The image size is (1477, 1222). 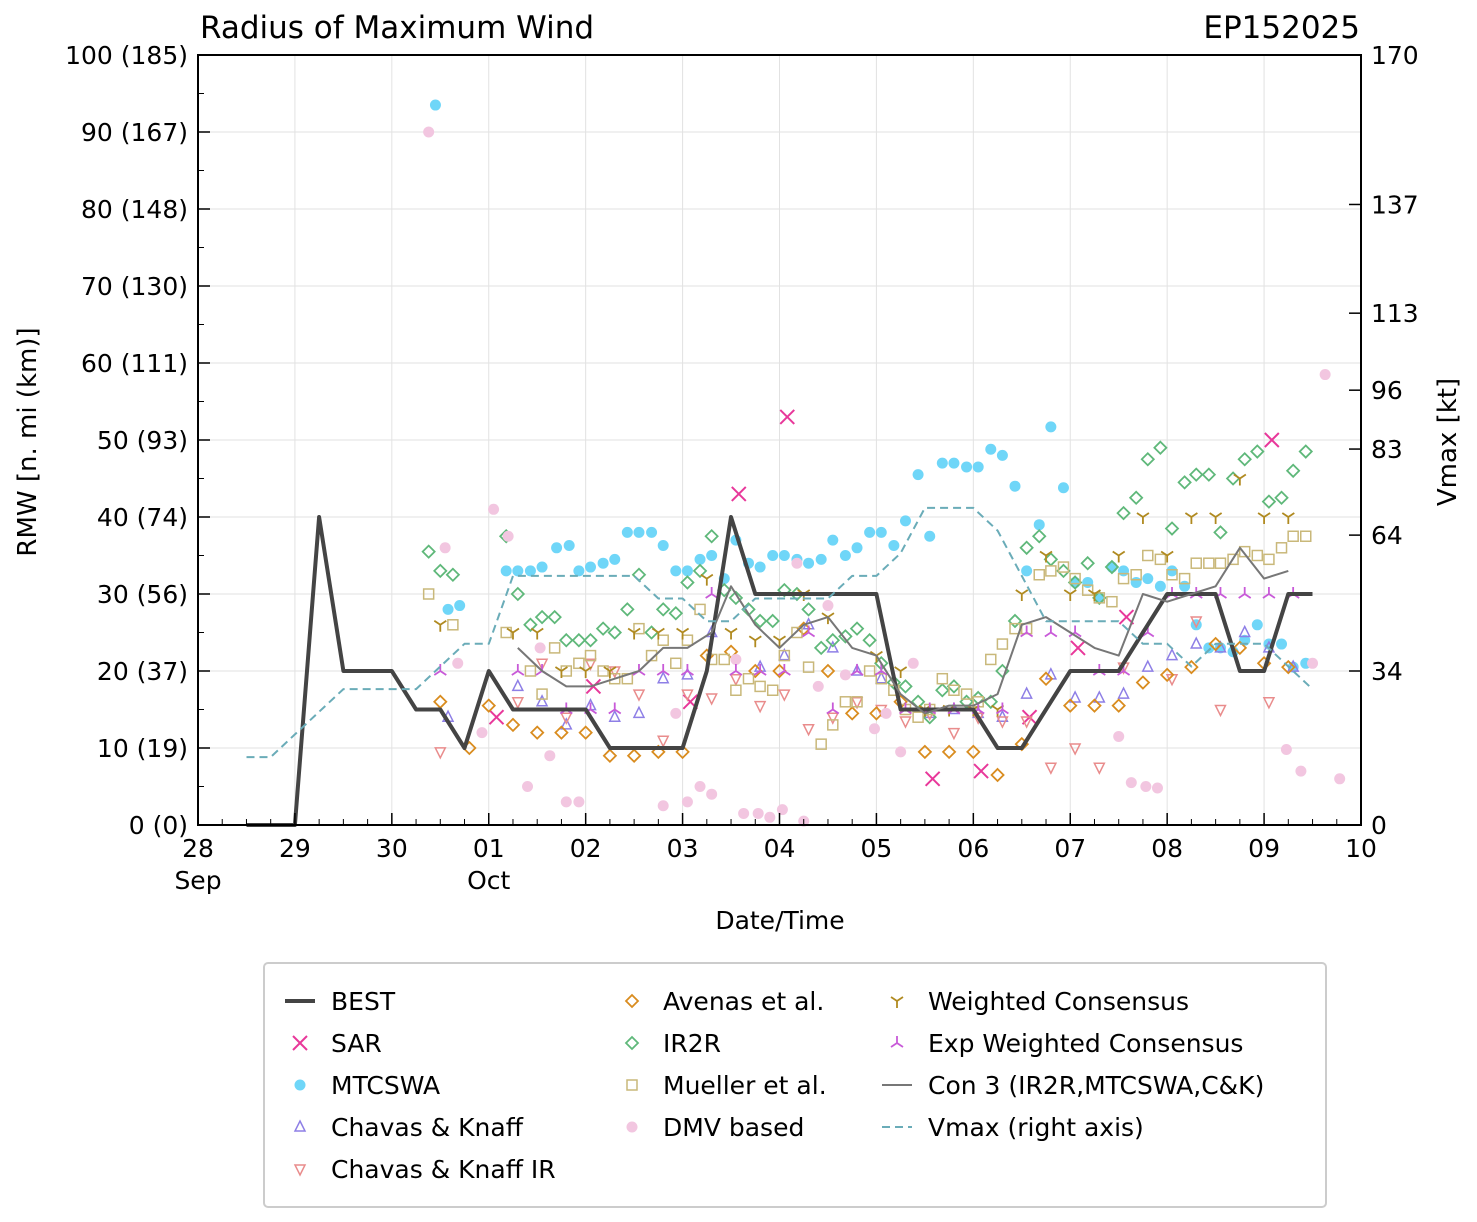 What do you see at coordinates (142, 594) in the screenshot?
I see `y-tick-label: 30 (56)` at bounding box center [142, 594].